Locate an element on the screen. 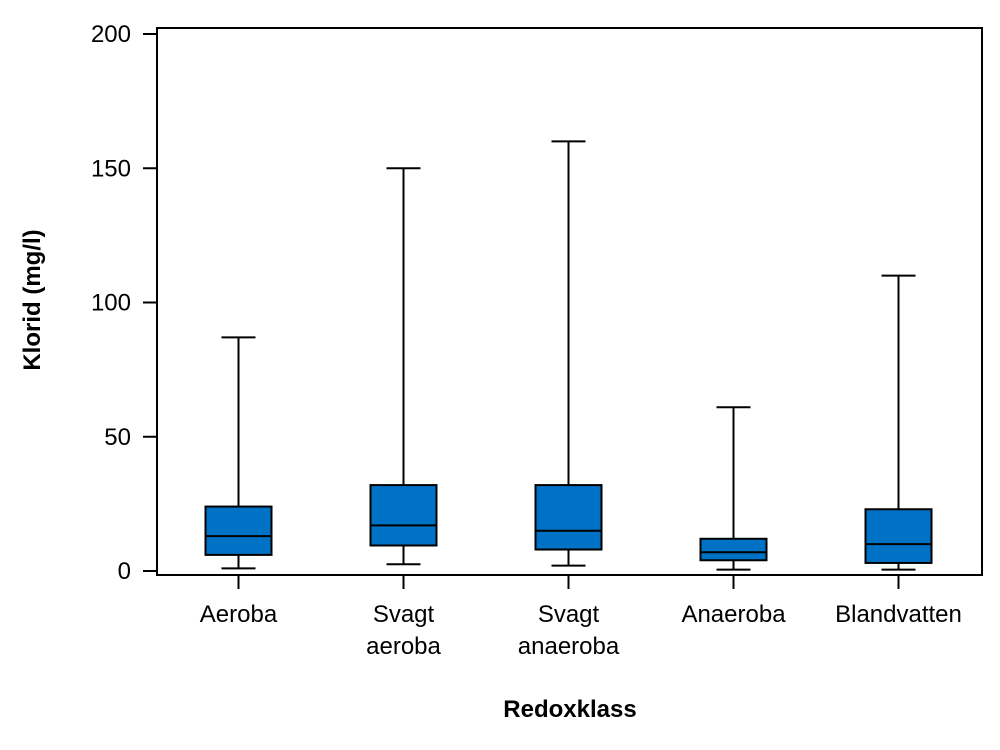 Image resolution: width=1000 pixels, height=750 pixels. y-axis: 0 50 100 150 200 is located at coordinates (124, 303).